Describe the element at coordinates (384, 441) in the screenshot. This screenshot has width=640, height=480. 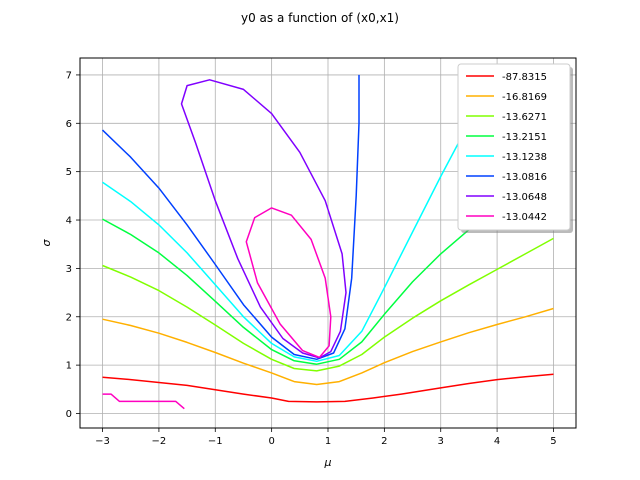
I see `x-tick-label: 2` at that location.